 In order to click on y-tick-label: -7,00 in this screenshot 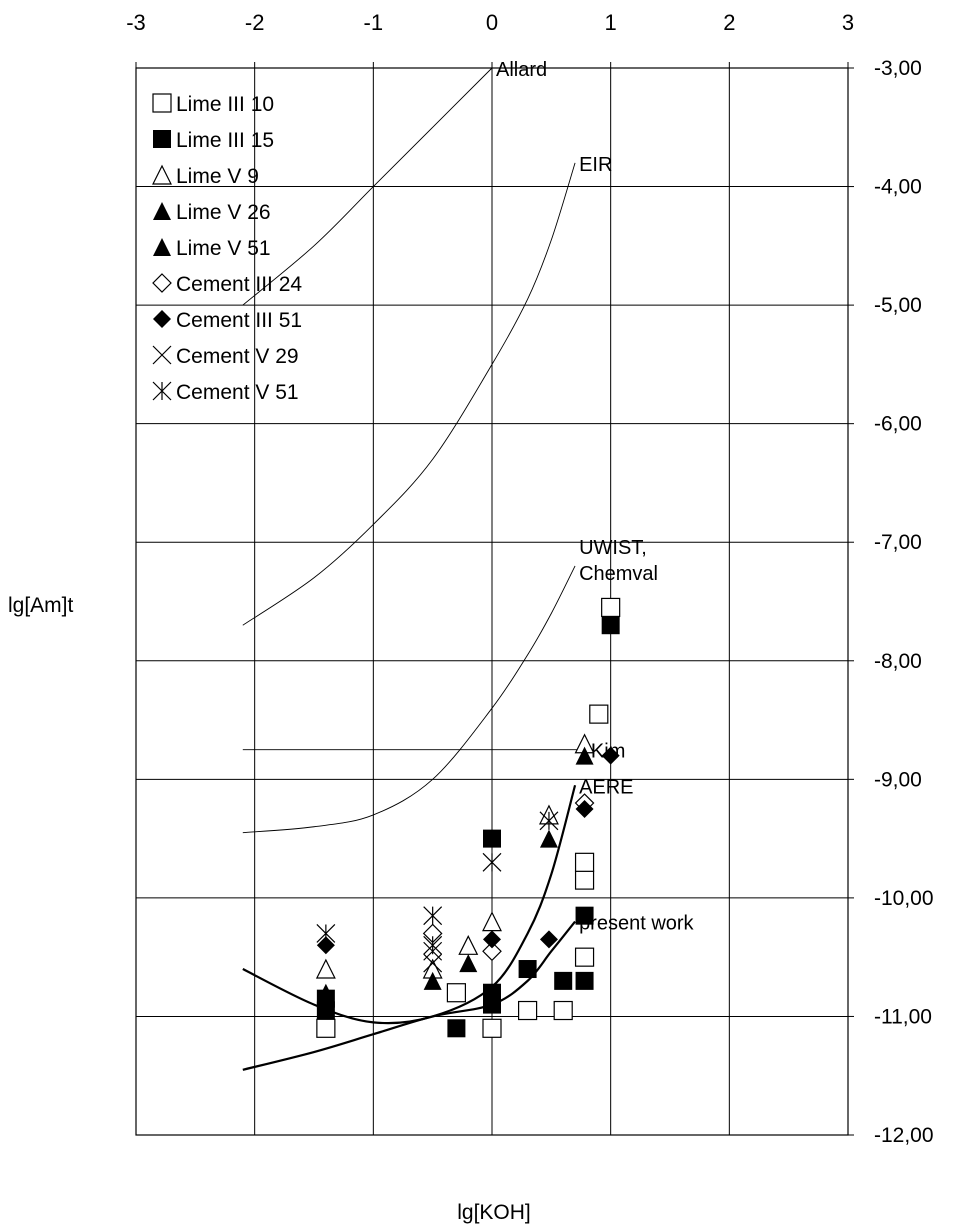, I will do `click(898, 542)`.